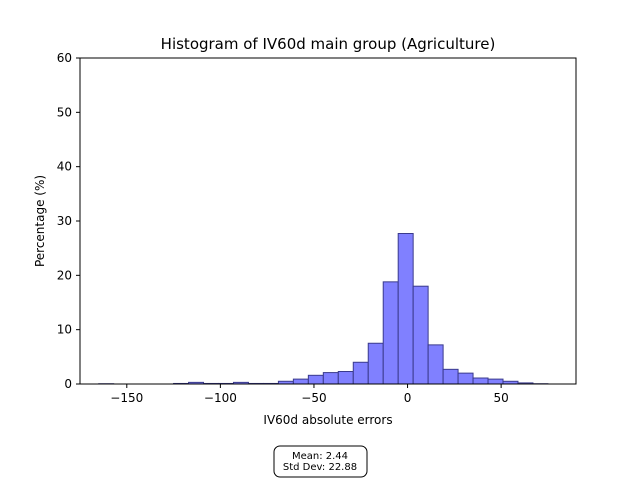 This screenshot has width=640, height=485. I want to click on y-tick-label: 60, so click(64, 58).